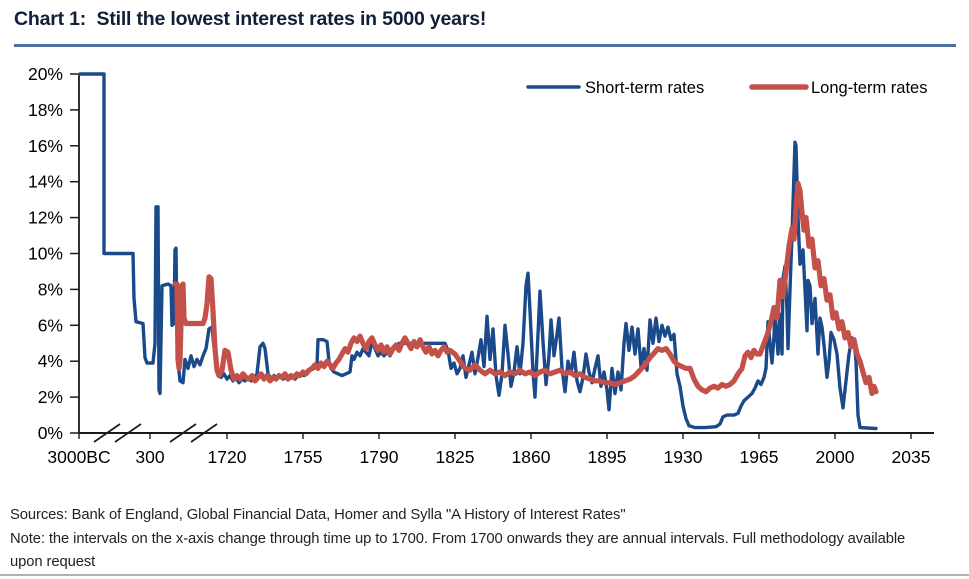 Image resolution: width=969 pixels, height=579 pixels. Describe the element at coordinates (303, 457) in the screenshot. I see `x-tick-label: 1755` at that location.